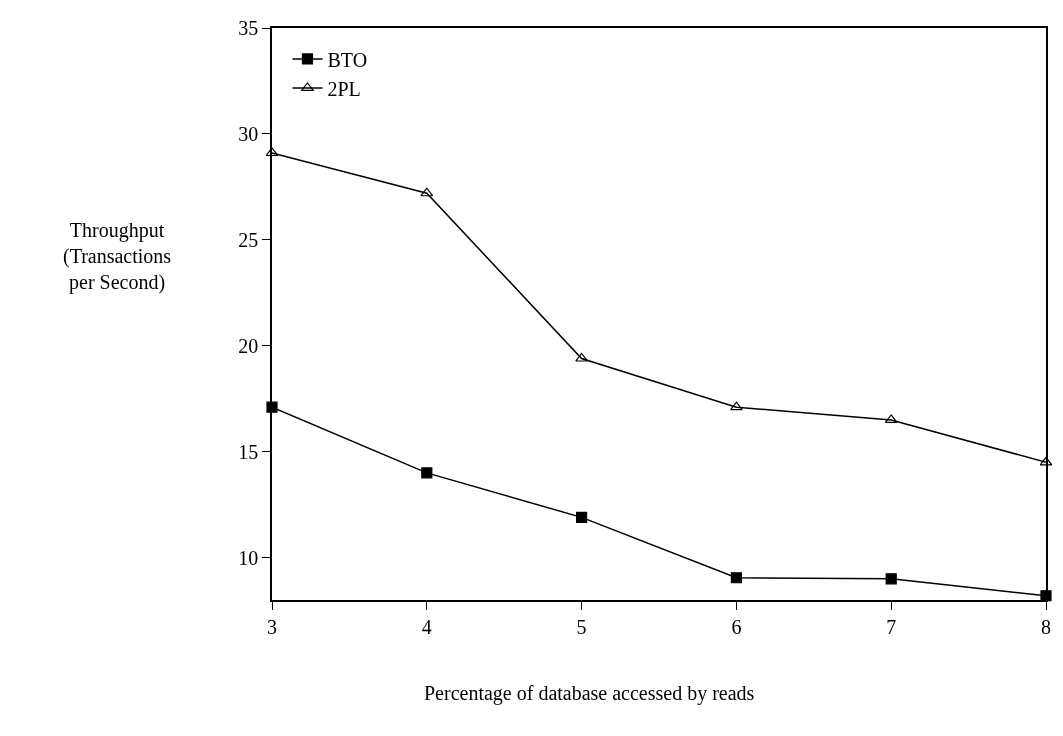  Describe the element at coordinates (248, 451) in the screenshot. I see `y-tick-label: 15` at that location.